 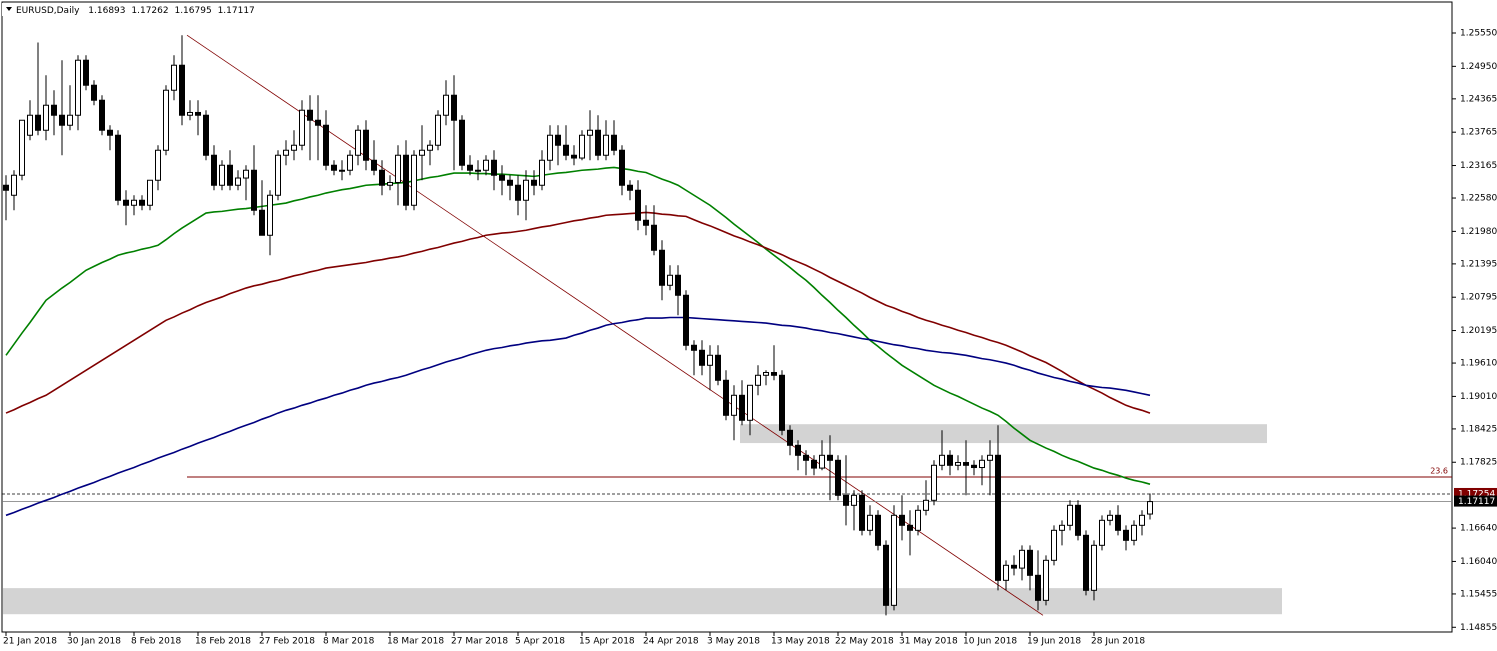 What do you see at coordinates (223, 642) in the screenshot?
I see `x-tick-label: 18 Feb 2018` at bounding box center [223, 642].